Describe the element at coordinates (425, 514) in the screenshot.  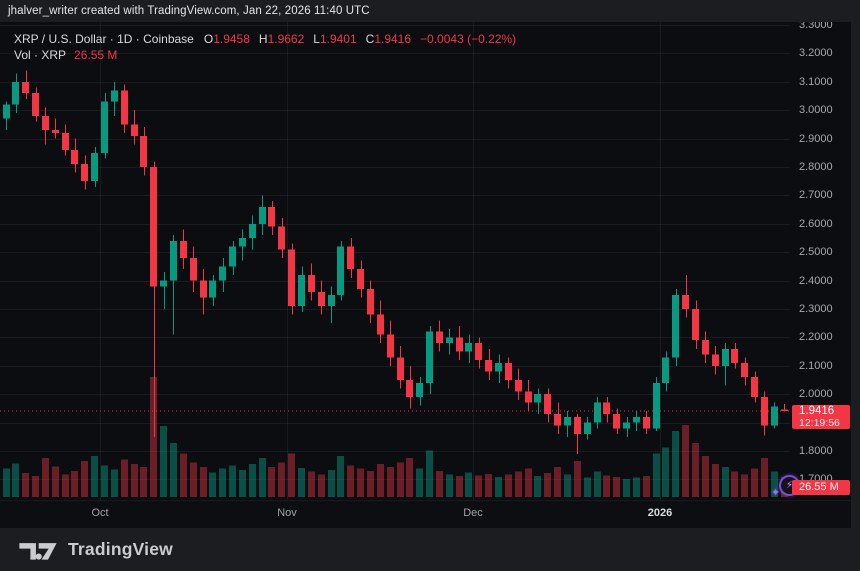
I see `time-axis: Oct Nov Dec 2026` at that location.